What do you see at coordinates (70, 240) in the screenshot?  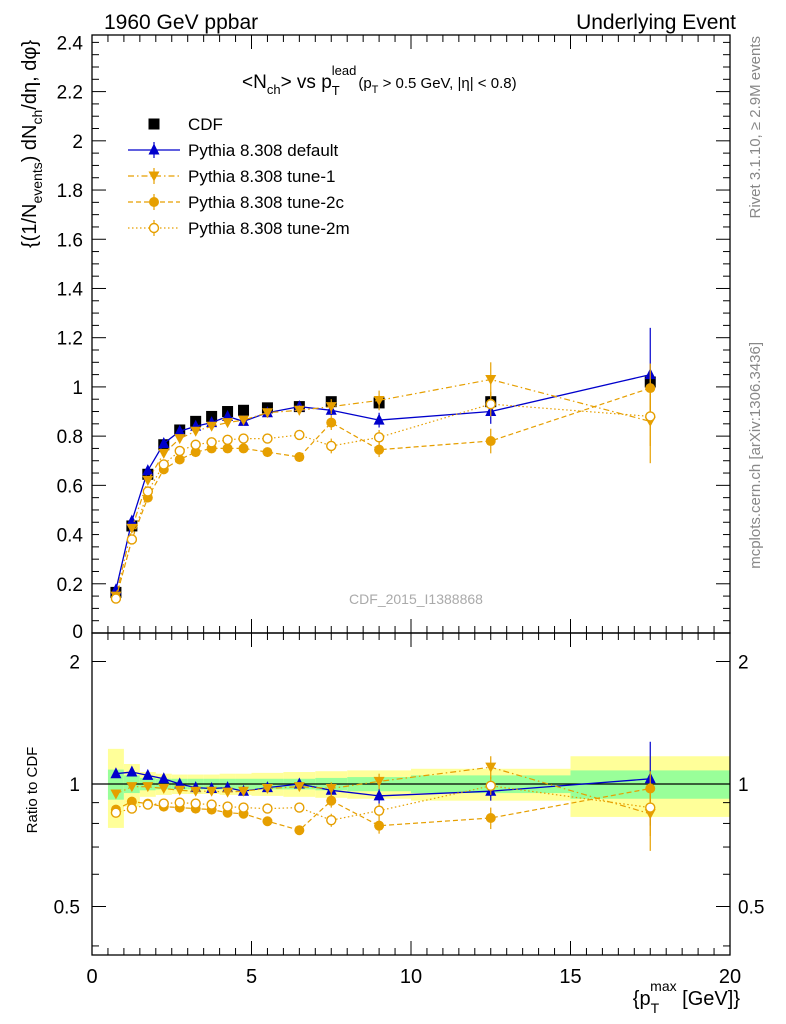 I see `main-y-tick-label-7: 1.6` at bounding box center [70, 240].